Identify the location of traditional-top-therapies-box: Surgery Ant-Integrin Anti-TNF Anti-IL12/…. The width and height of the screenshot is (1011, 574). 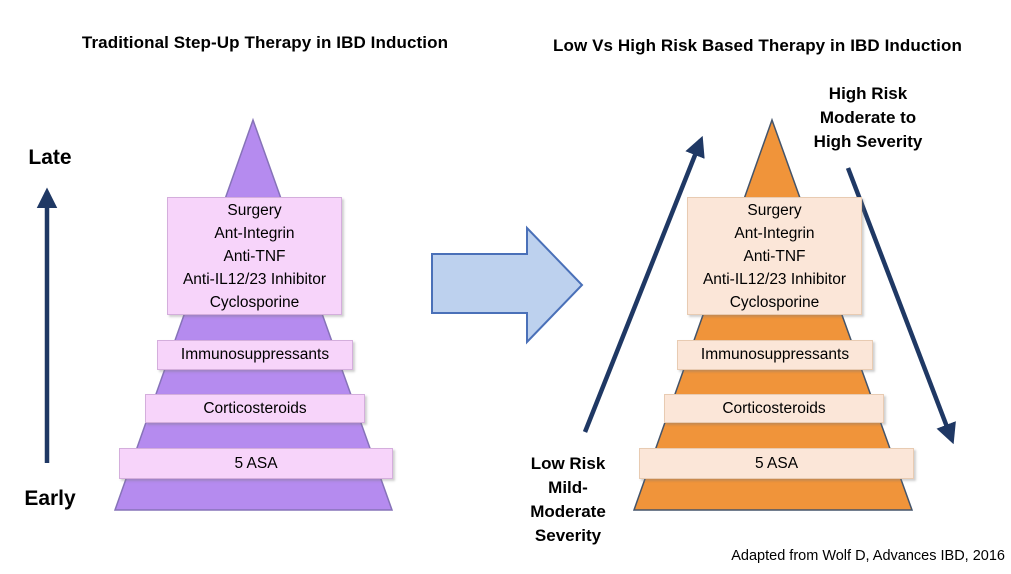
(254, 256).